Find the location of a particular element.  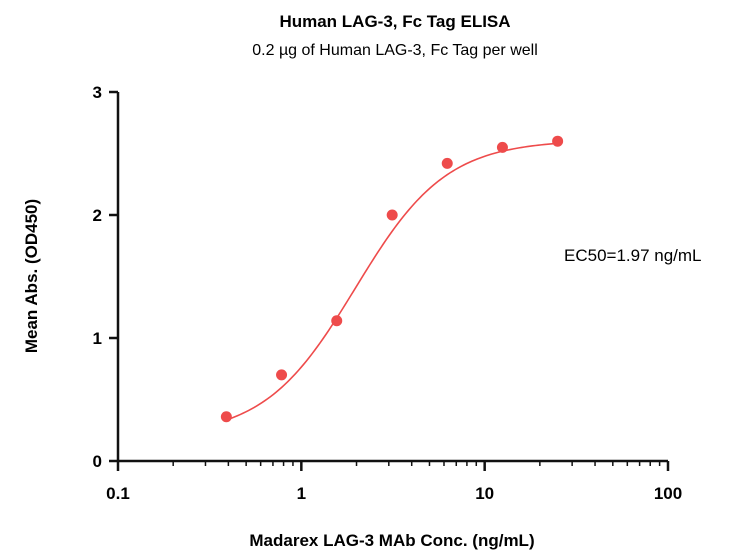

y-tick-label: 2 is located at coordinates (97, 215).